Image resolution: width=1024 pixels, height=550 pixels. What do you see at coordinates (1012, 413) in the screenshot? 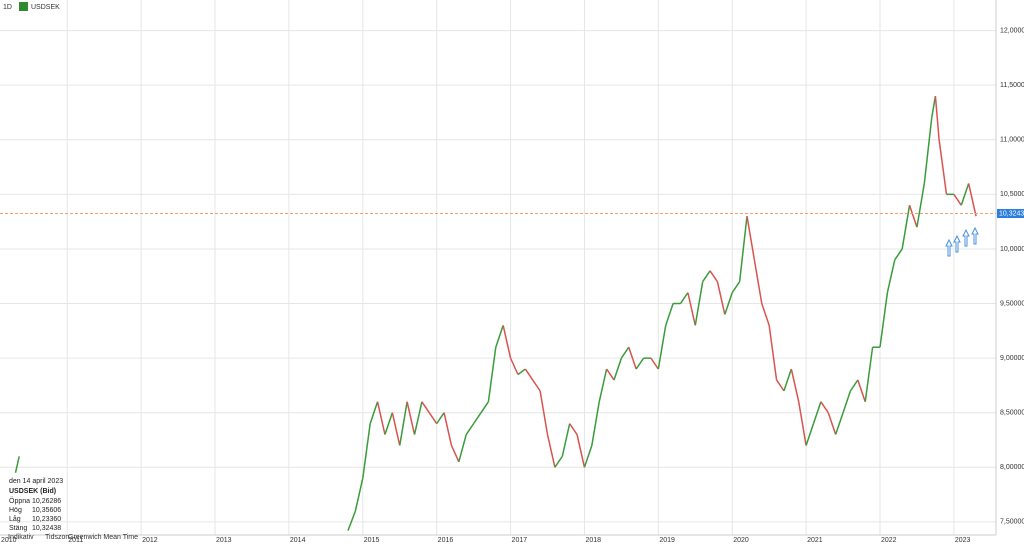
I see `y-tick-label: 8,50000` at bounding box center [1012, 413].